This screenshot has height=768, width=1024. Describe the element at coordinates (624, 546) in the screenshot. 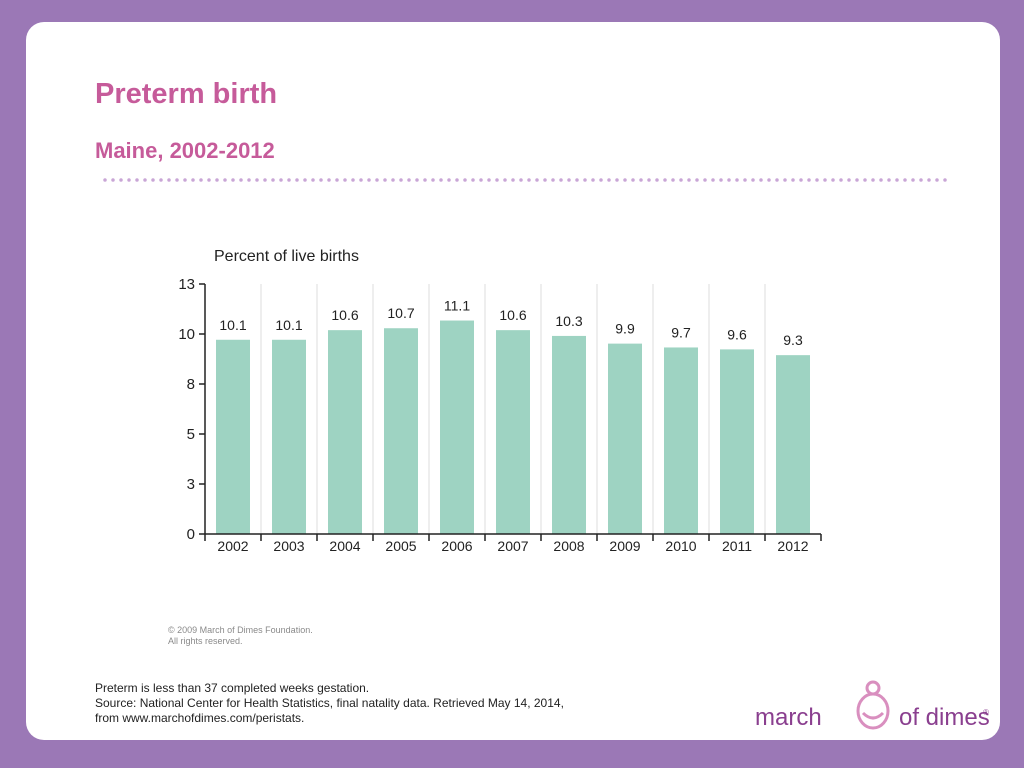

I see `x-tick-label: 2009` at that location.